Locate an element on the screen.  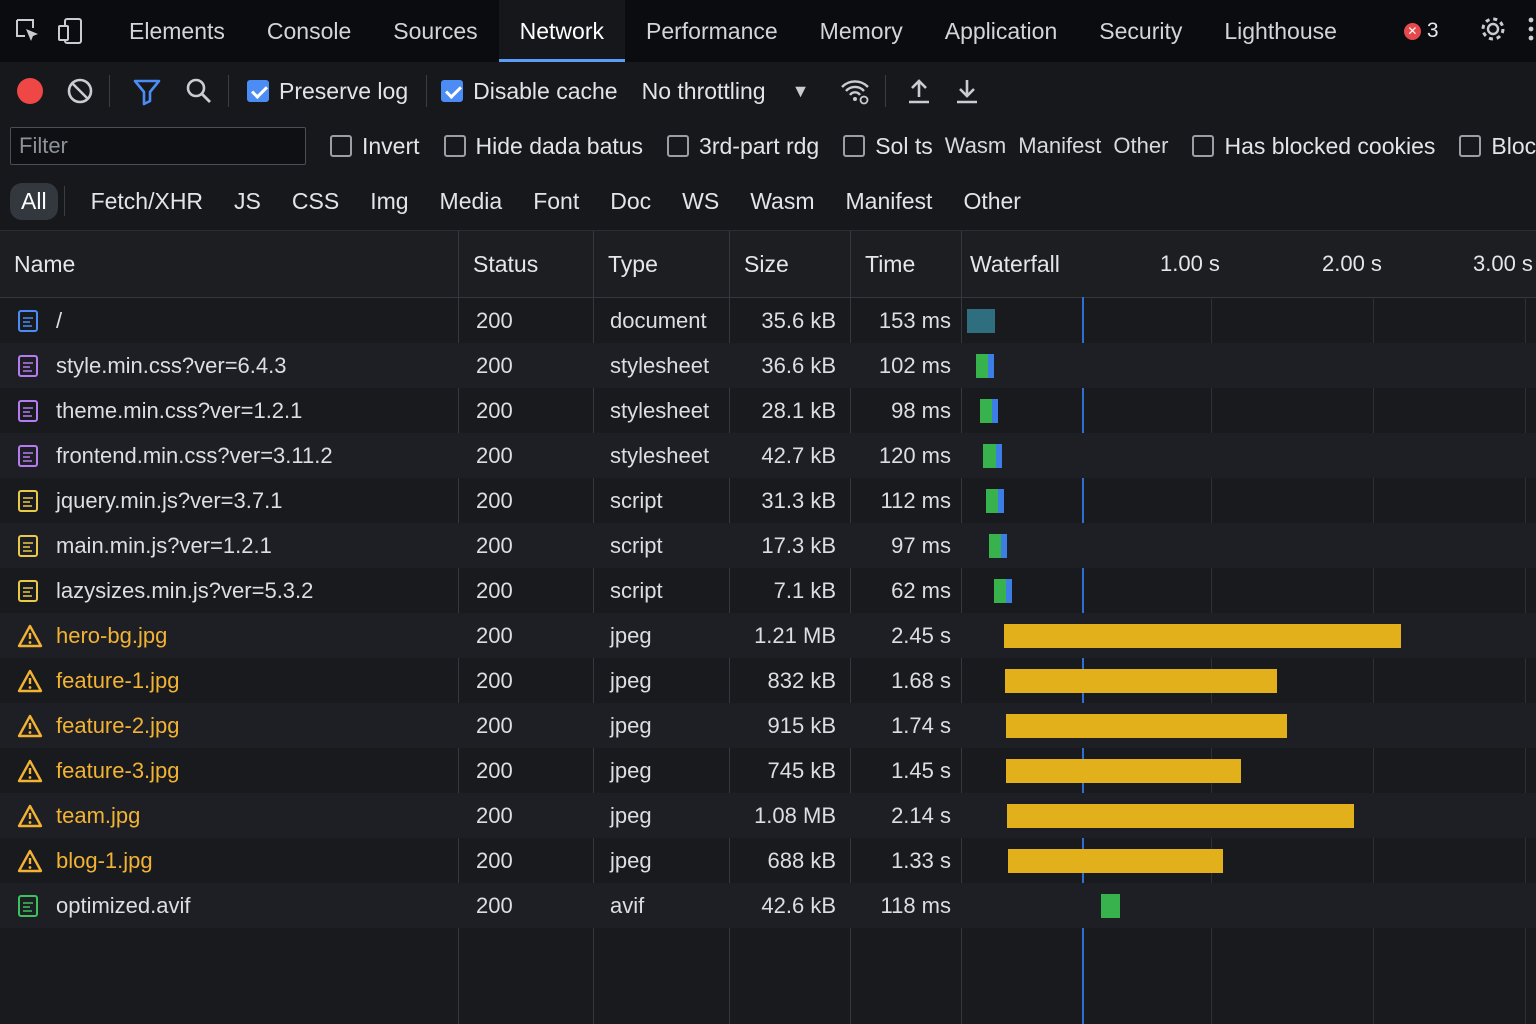
type-filter-all: All is located at coordinates (34, 201).